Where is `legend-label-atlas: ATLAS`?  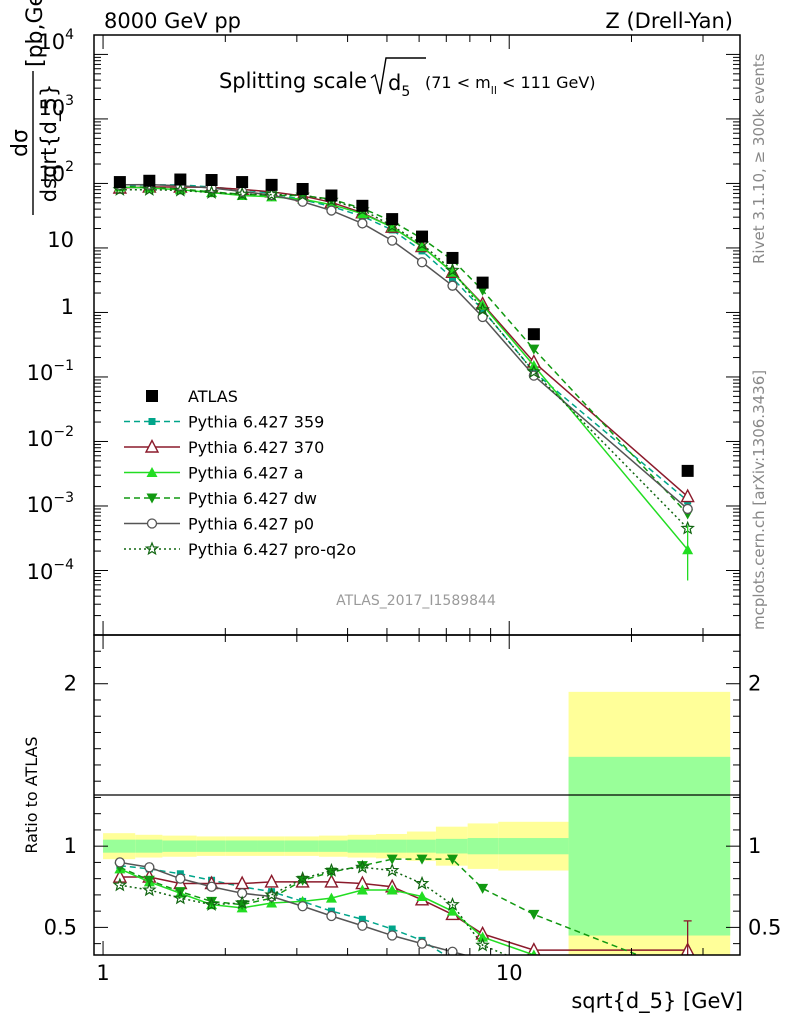
legend-label-atlas: ATLAS is located at coordinates (213, 396).